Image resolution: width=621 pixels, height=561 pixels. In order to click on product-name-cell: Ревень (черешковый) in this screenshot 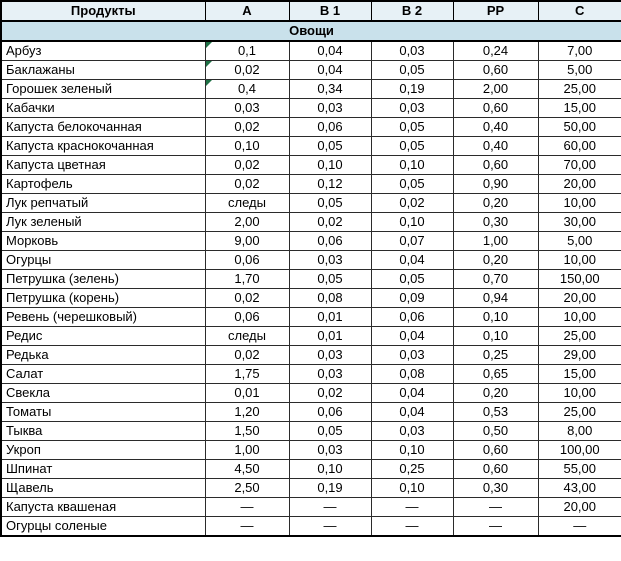, I will do `click(103, 317)`.